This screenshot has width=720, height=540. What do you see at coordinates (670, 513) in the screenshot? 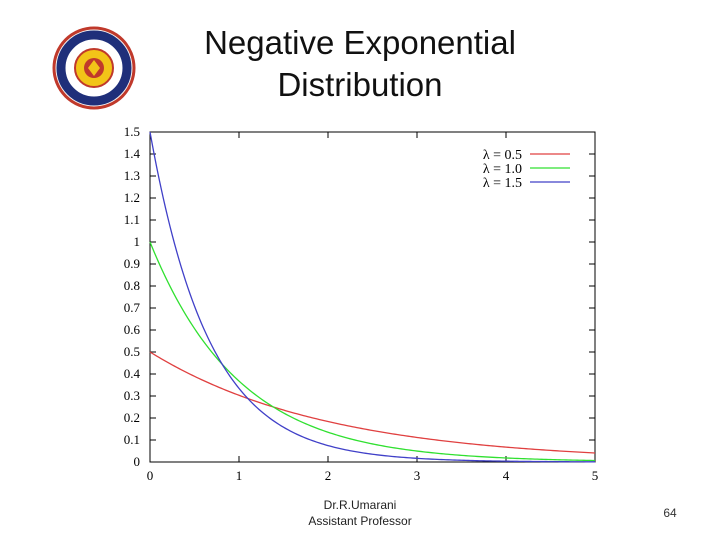
I see `page-number: 64` at bounding box center [670, 513].